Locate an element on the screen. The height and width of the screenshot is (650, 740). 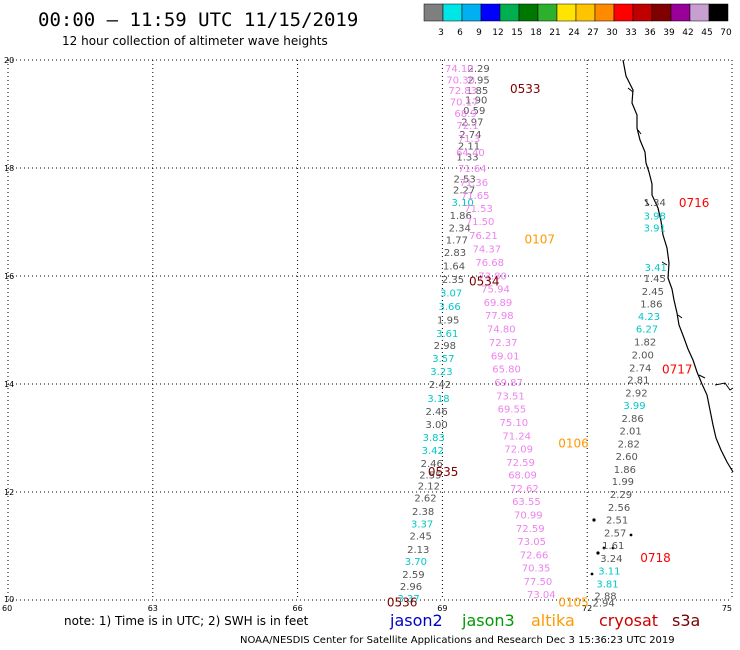
wave-height-value: 72.59 is located at coordinates (530, 529).